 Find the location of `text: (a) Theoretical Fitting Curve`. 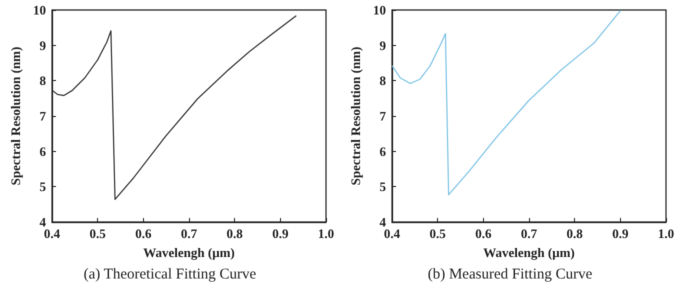

text: (a) Theoretical Fitting Curve is located at coordinates (170, 274).